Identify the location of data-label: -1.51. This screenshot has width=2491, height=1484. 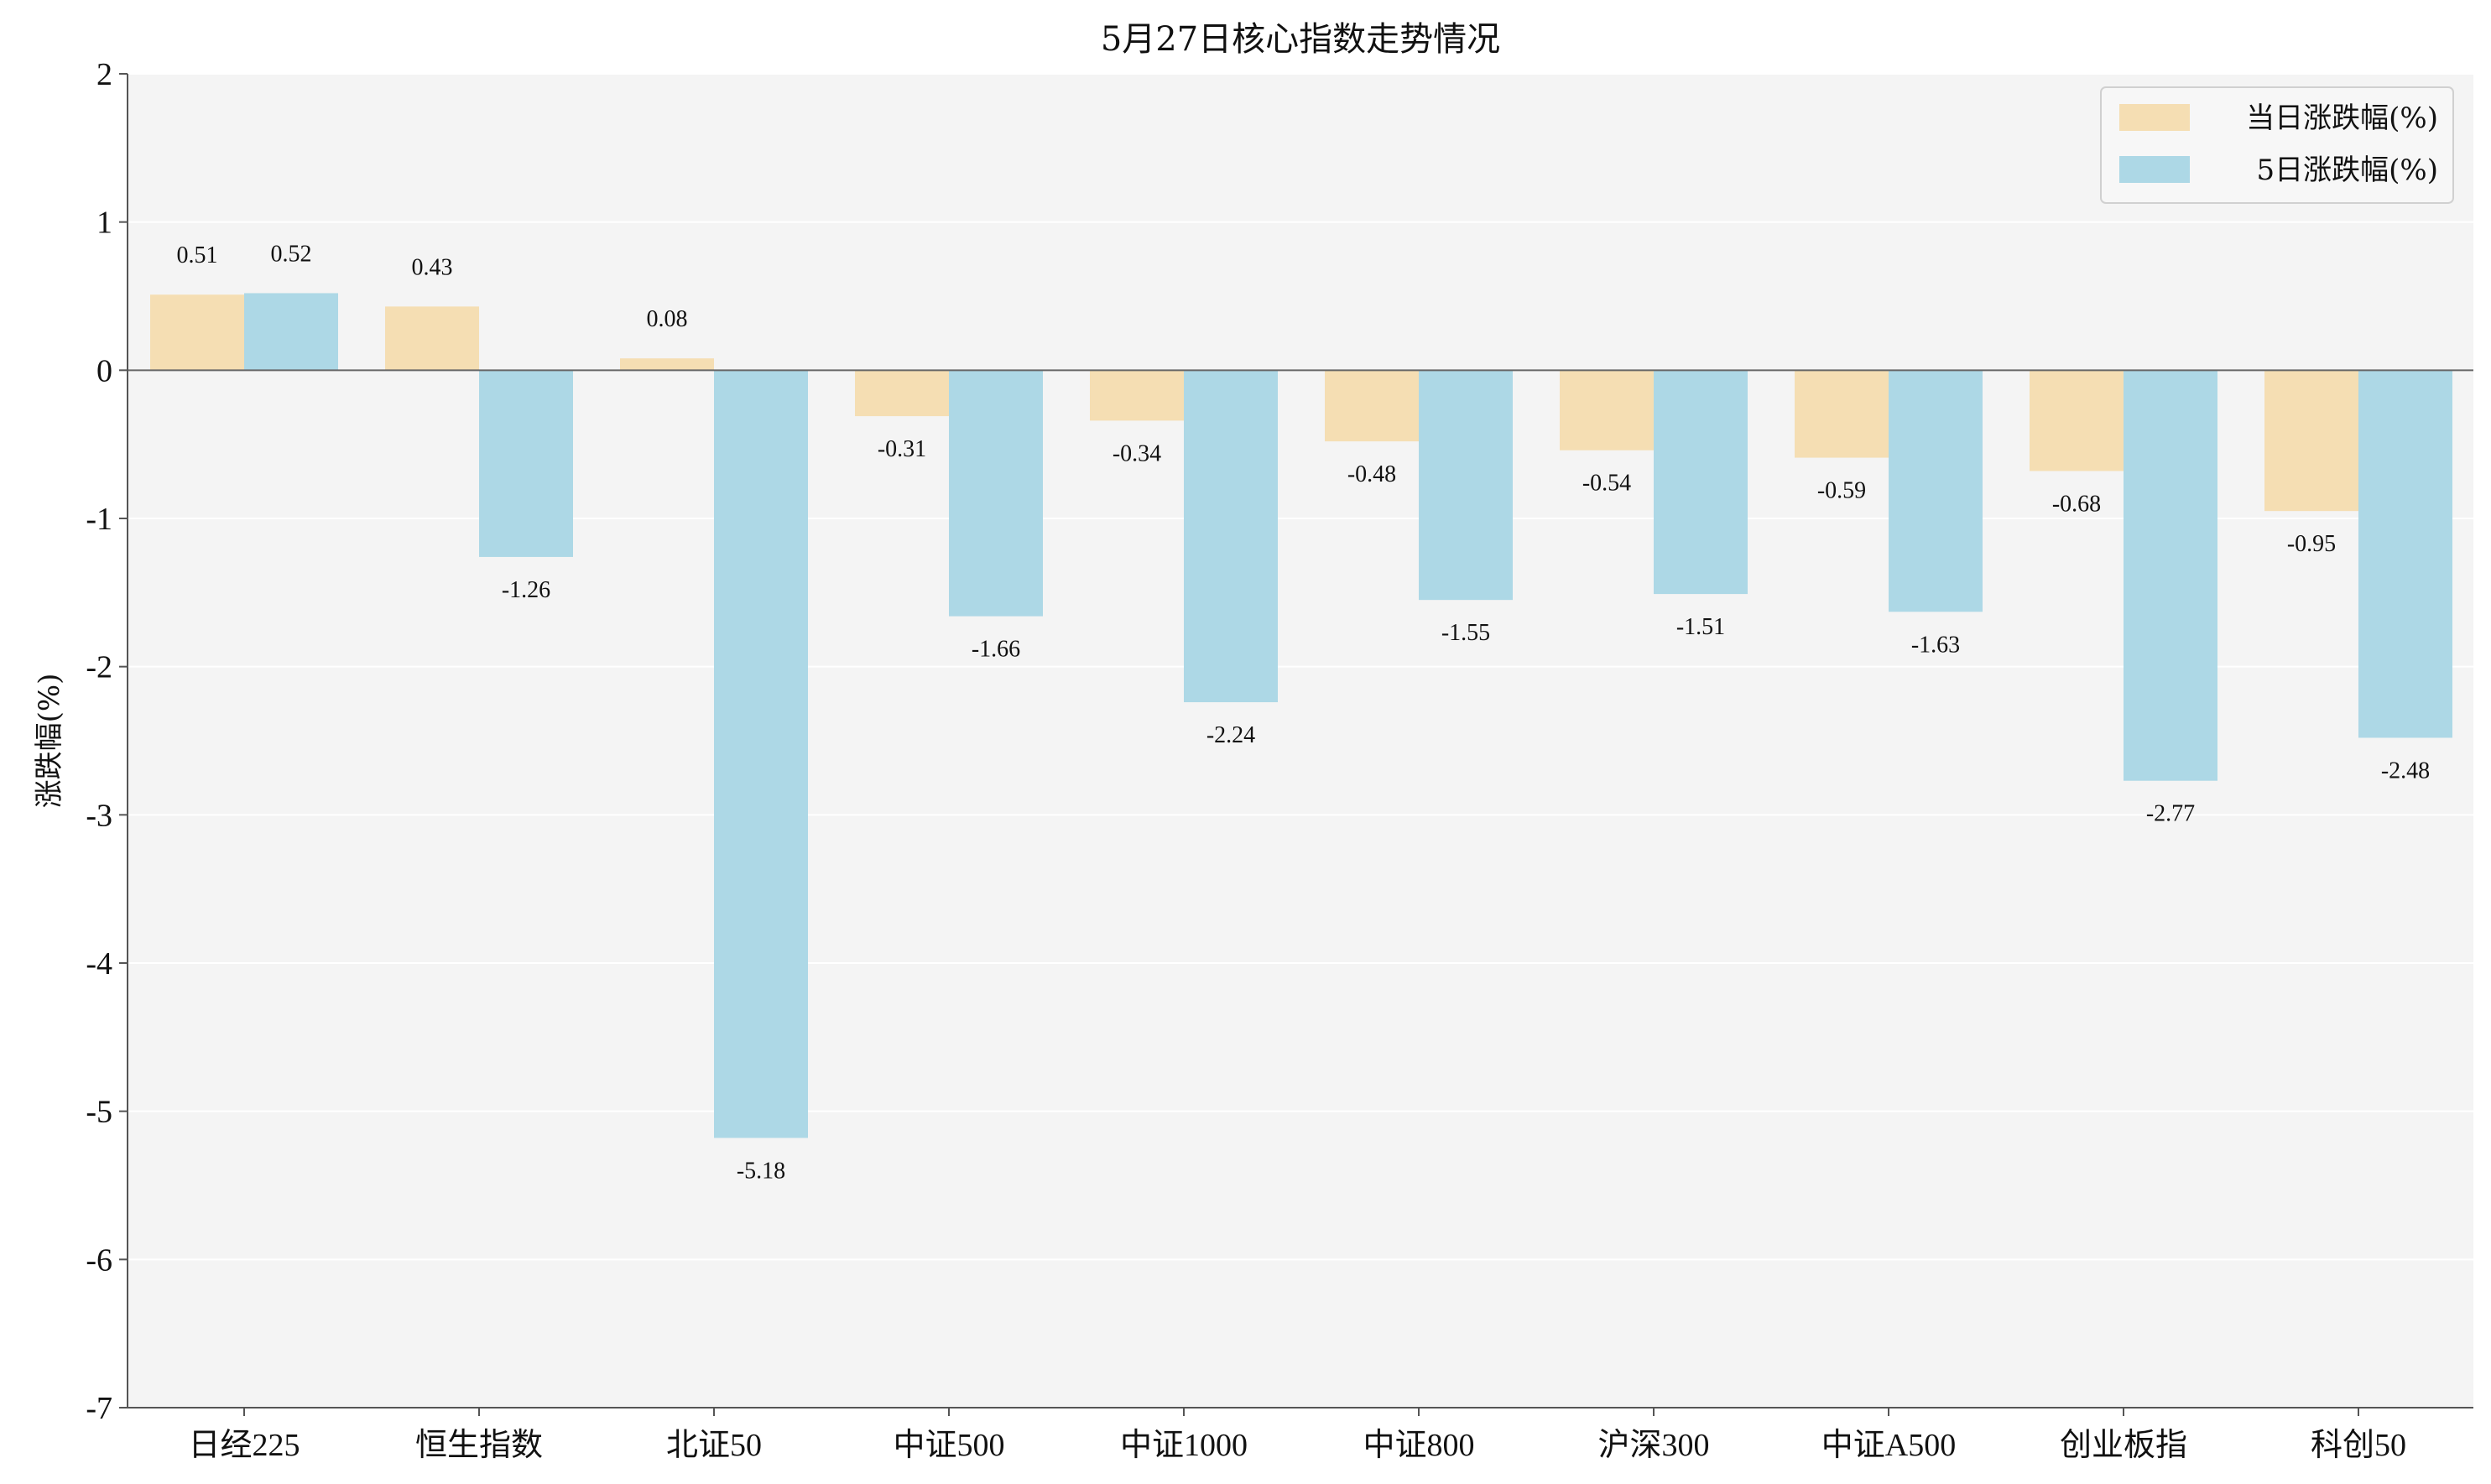
(1700, 627).